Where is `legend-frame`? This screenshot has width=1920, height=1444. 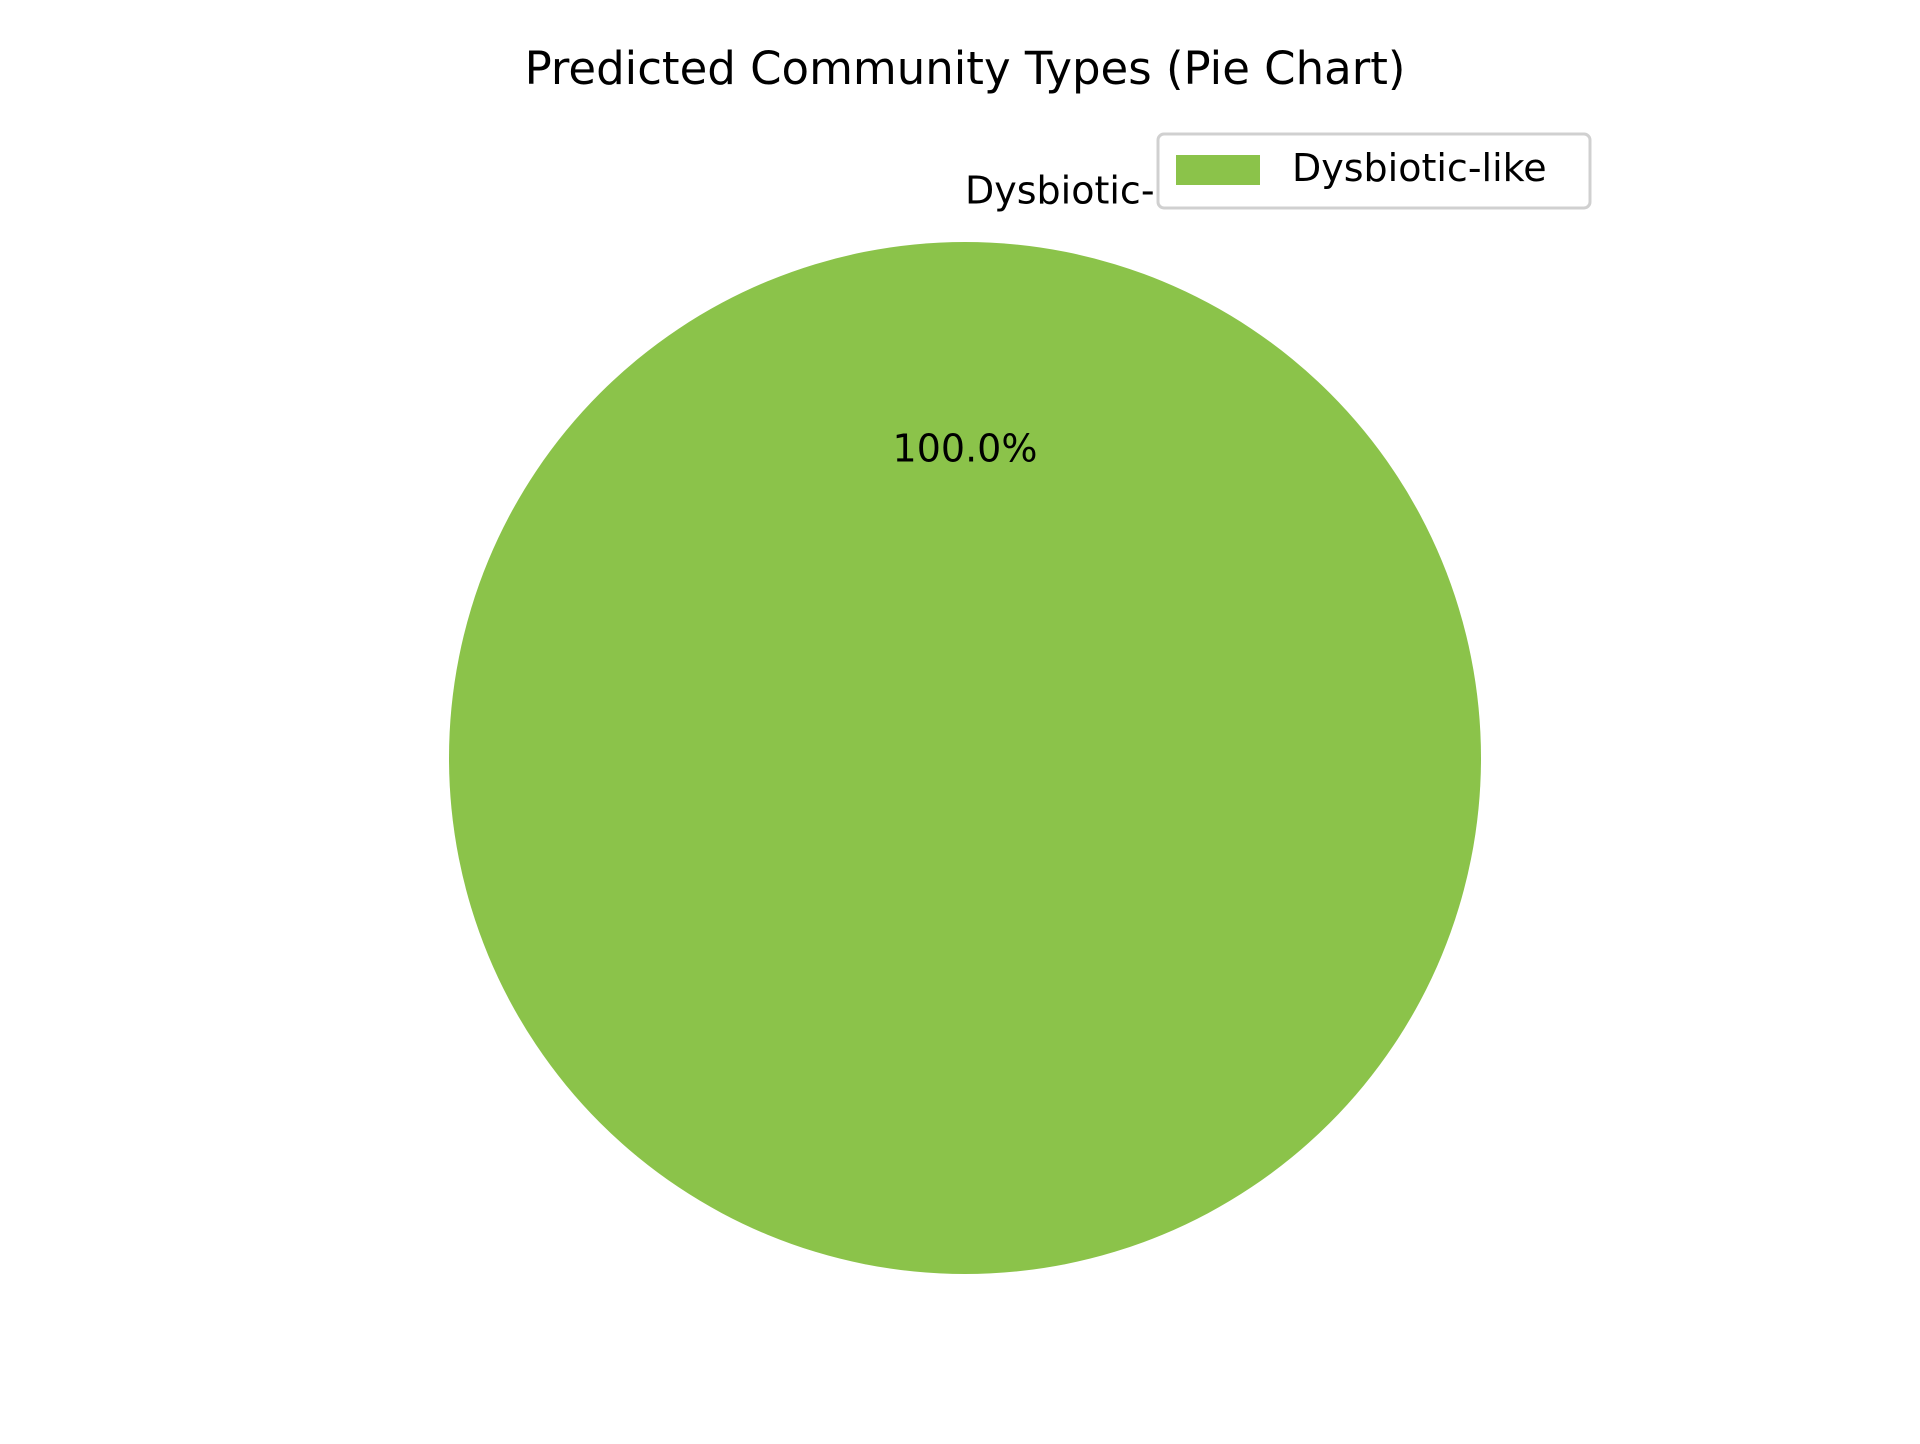
legend-frame is located at coordinates (1374, 171).